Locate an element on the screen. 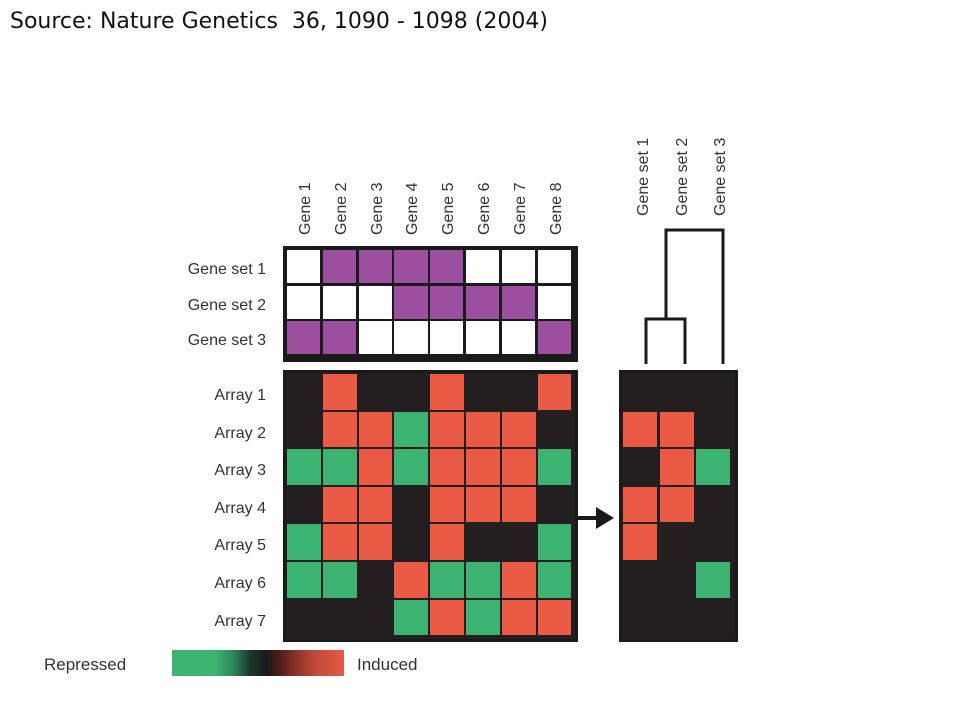 This screenshot has height=720, width=960. array-row-label: Array 3 is located at coordinates (240, 471).